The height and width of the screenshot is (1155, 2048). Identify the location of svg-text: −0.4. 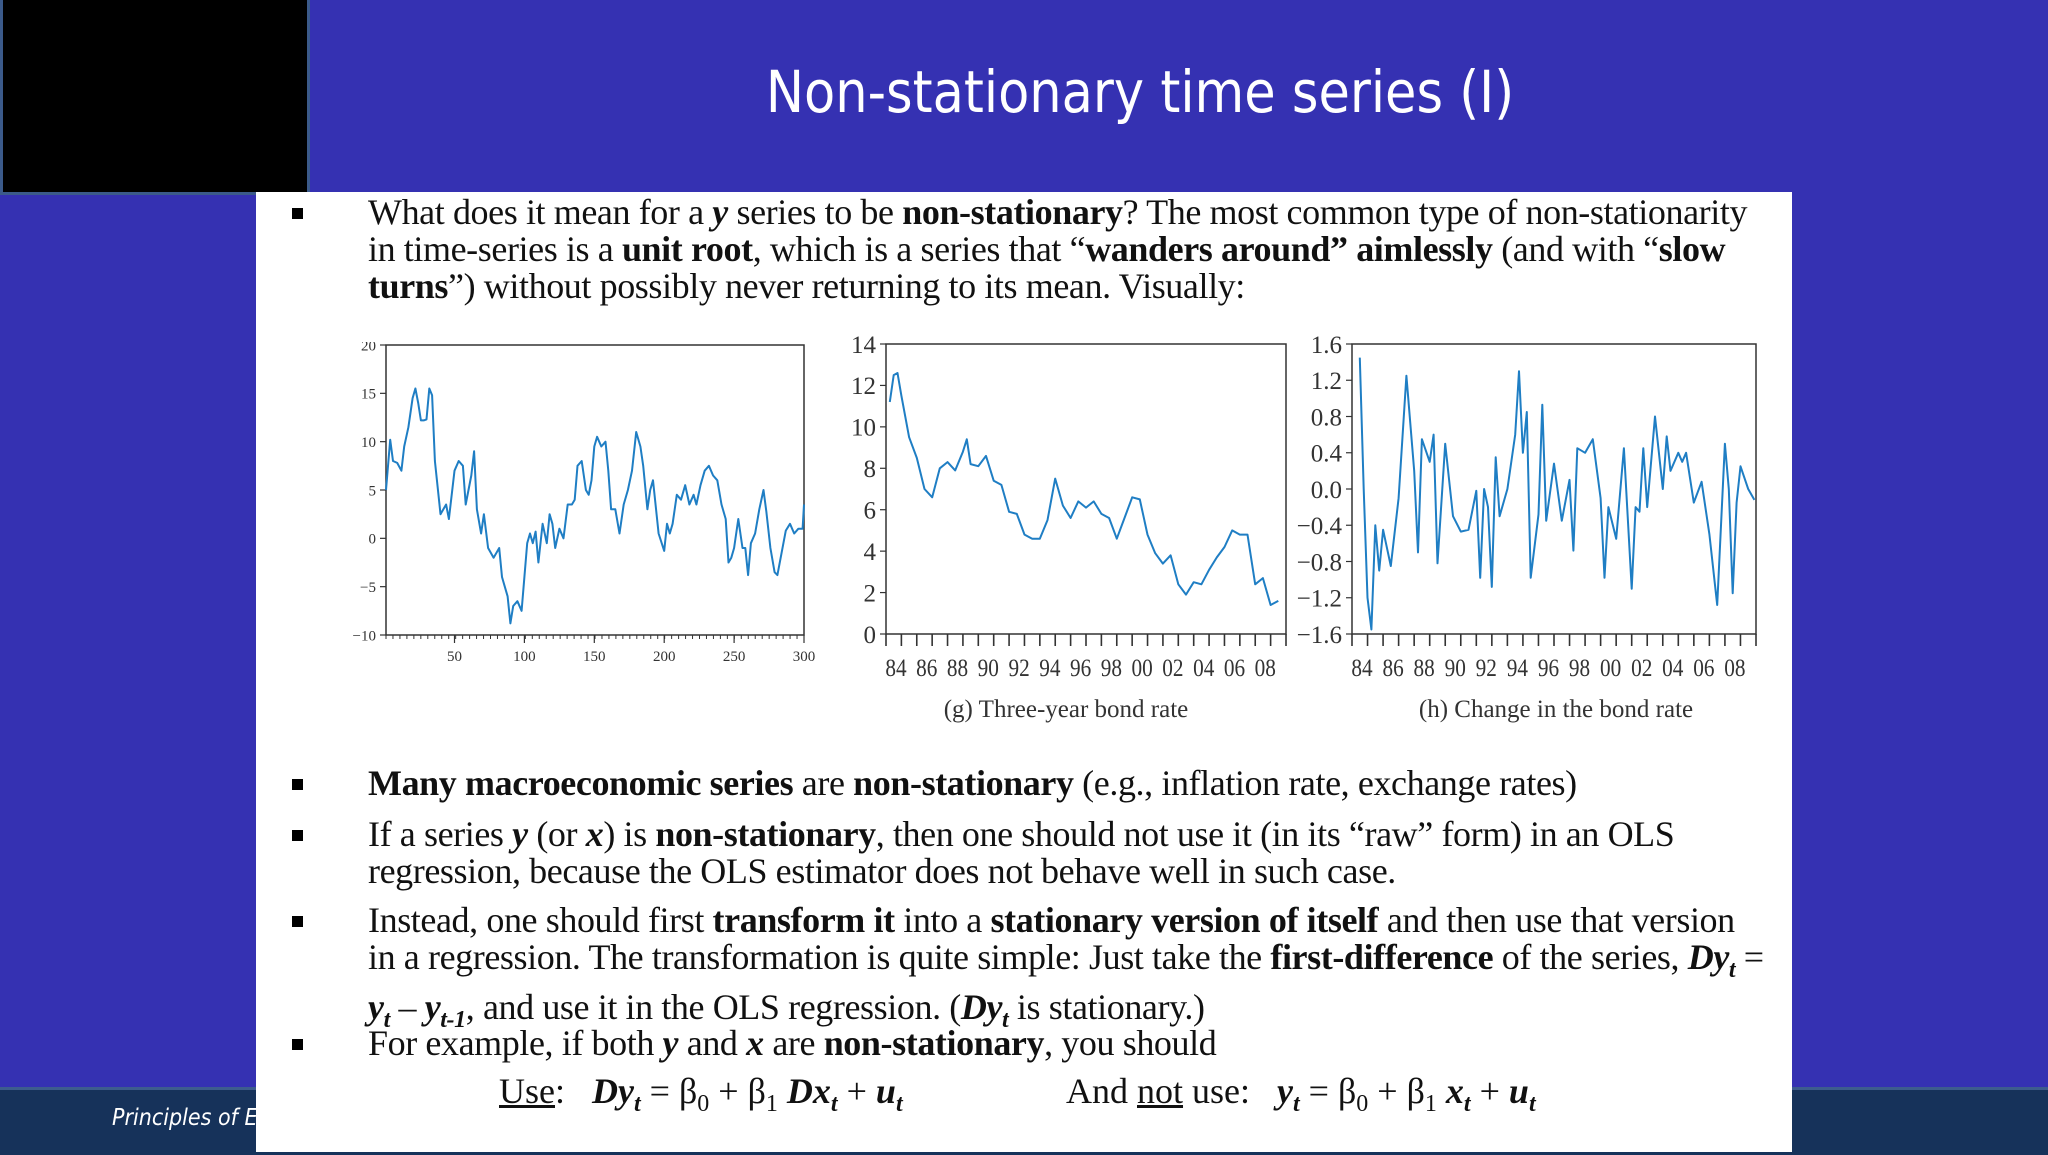
(1320, 526).